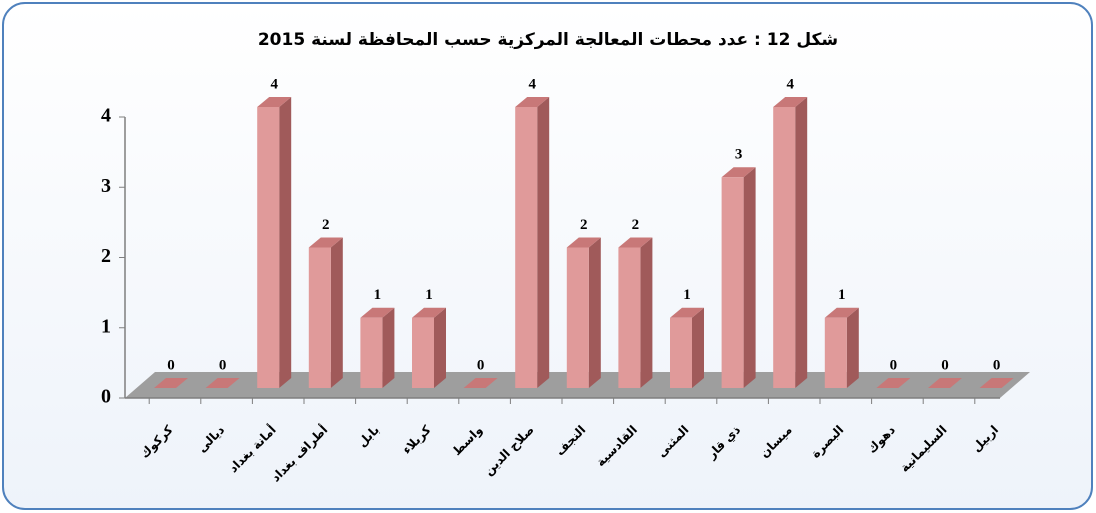 Image resolution: width=1096 pixels, height=513 pixels. Describe the element at coordinates (106, 256) in the screenshot. I see `y-tick-label: 2` at that location.